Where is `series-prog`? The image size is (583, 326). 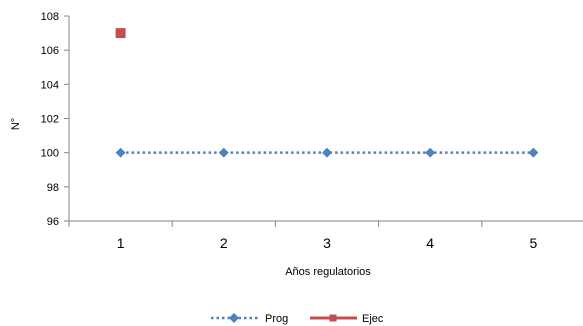
series-prog is located at coordinates (327, 152).